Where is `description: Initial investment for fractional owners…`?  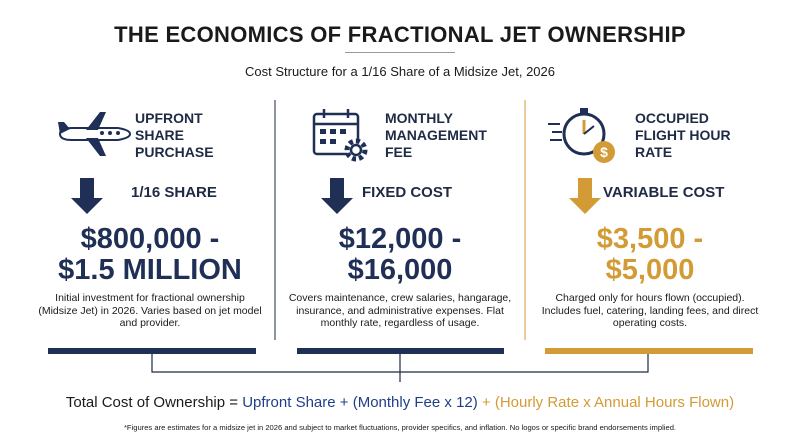 description: Initial investment for fractional owners… is located at coordinates (150, 310).